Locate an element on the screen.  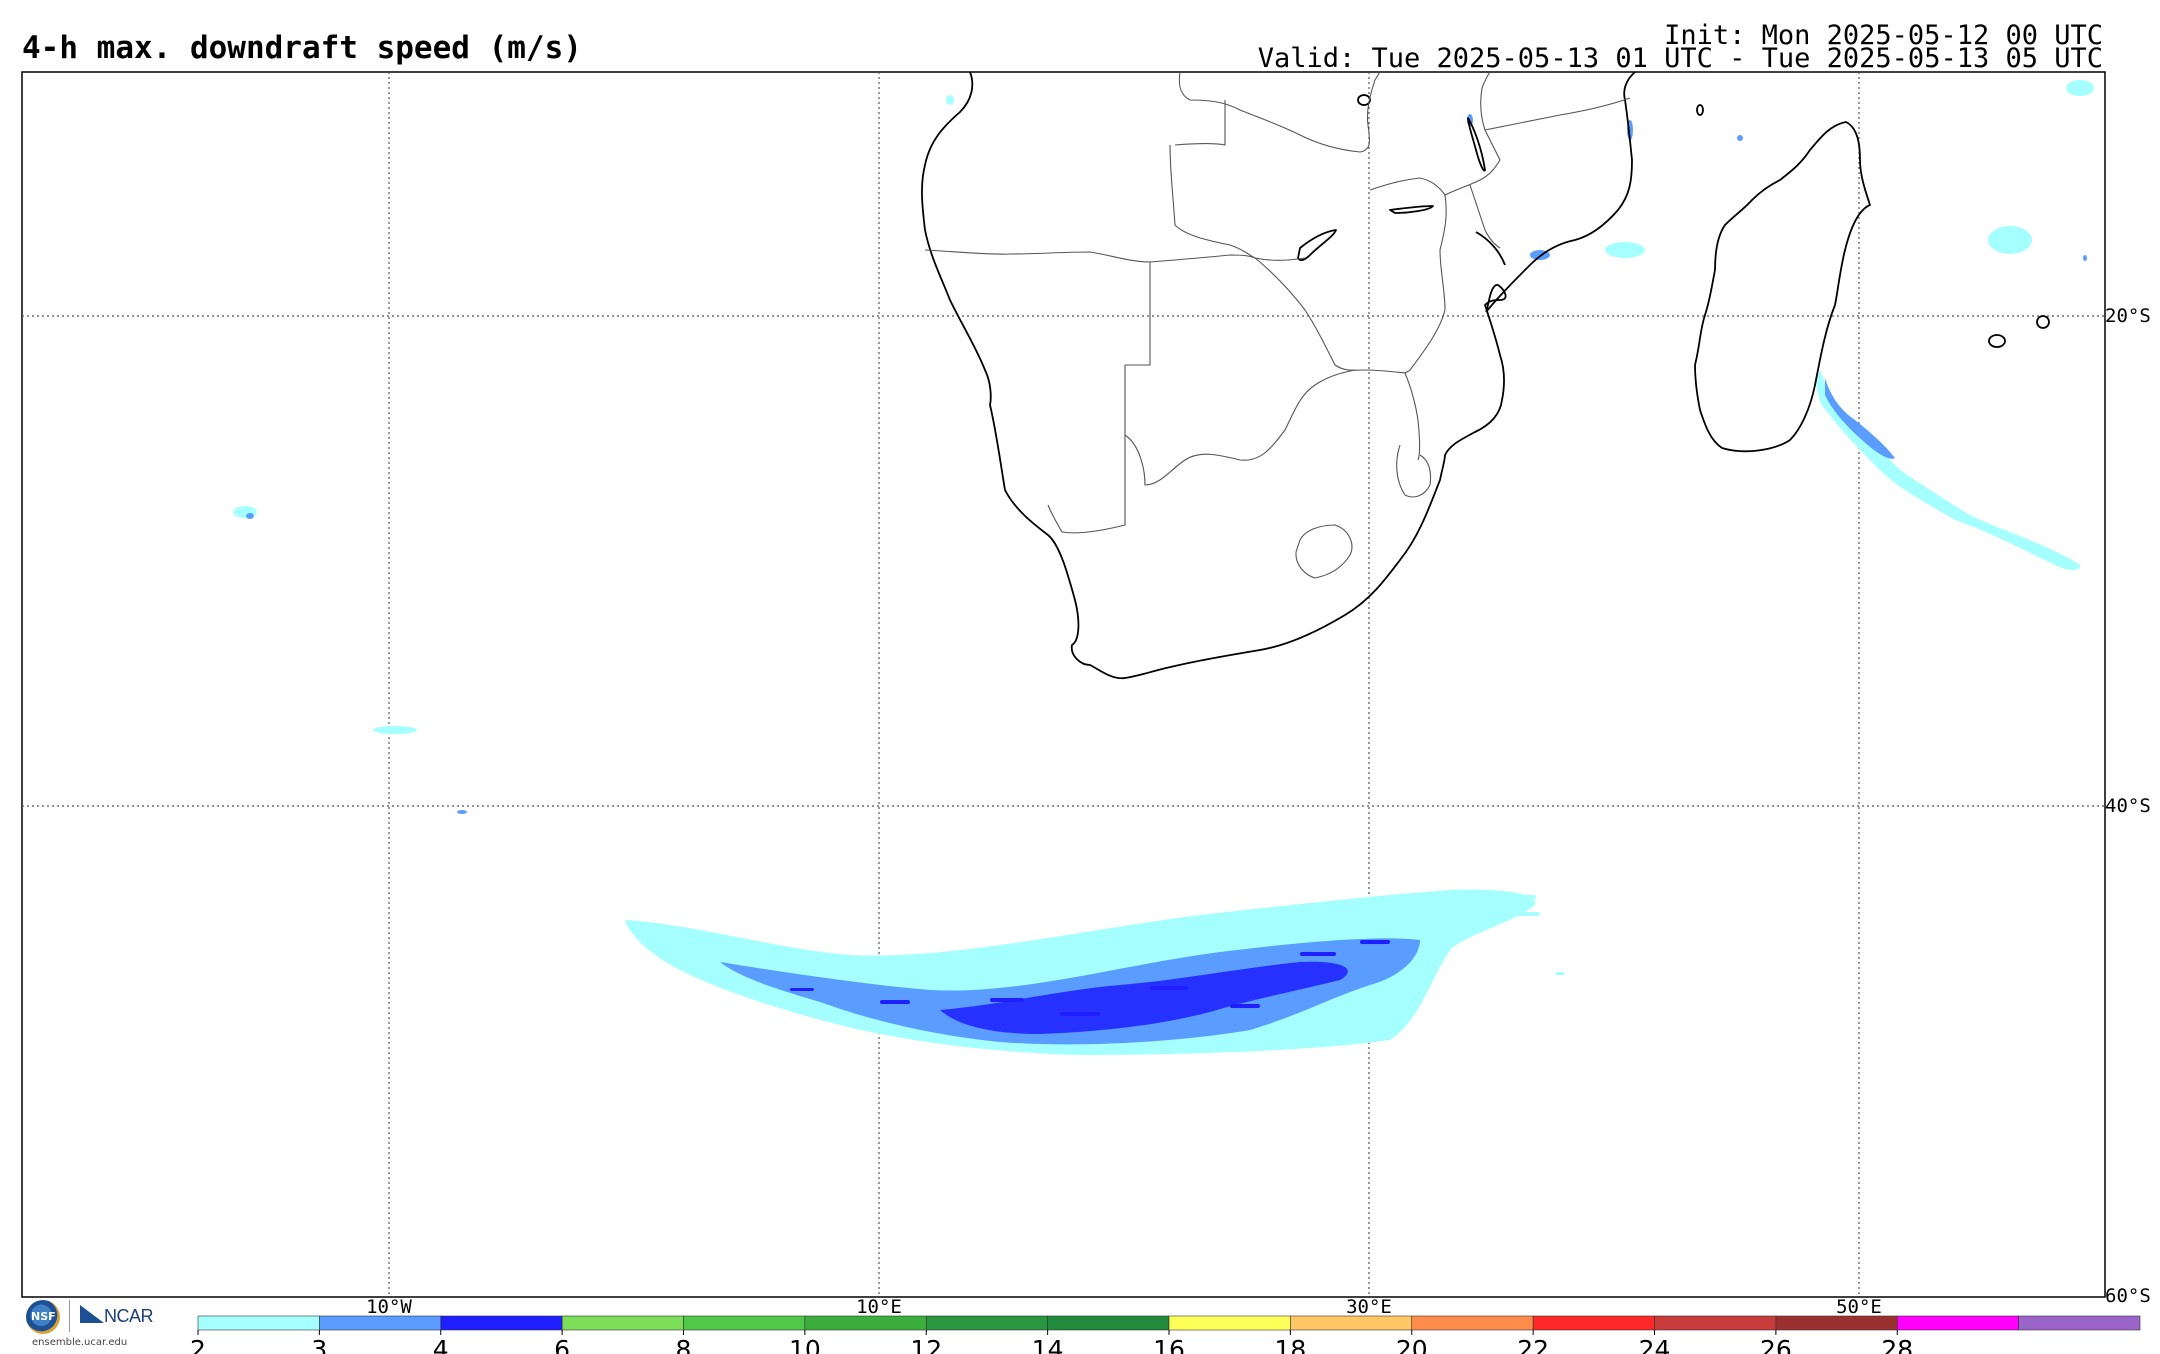
downdraft-band-light is located at coordinates (1080, 972).